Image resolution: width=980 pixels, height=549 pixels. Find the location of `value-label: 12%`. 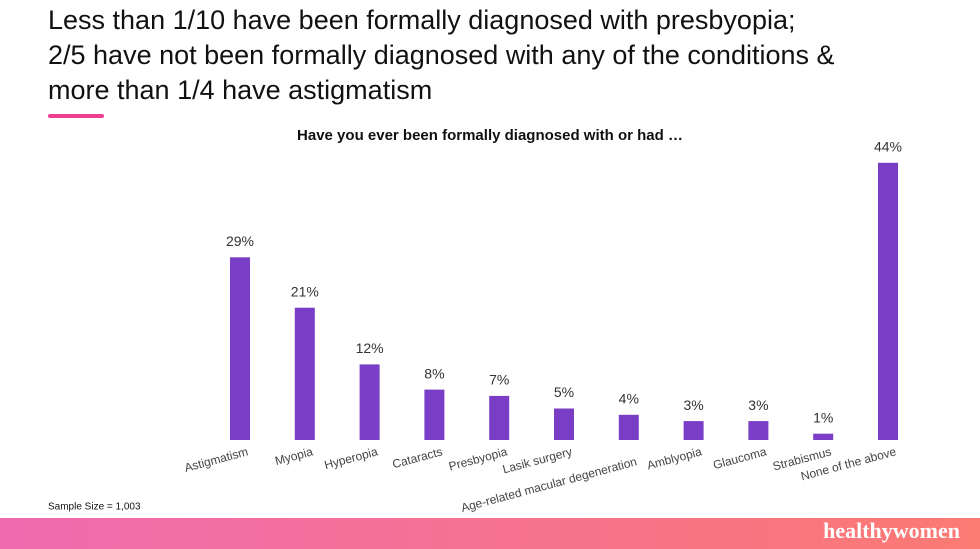

value-label: 12% is located at coordinates (370, 348).